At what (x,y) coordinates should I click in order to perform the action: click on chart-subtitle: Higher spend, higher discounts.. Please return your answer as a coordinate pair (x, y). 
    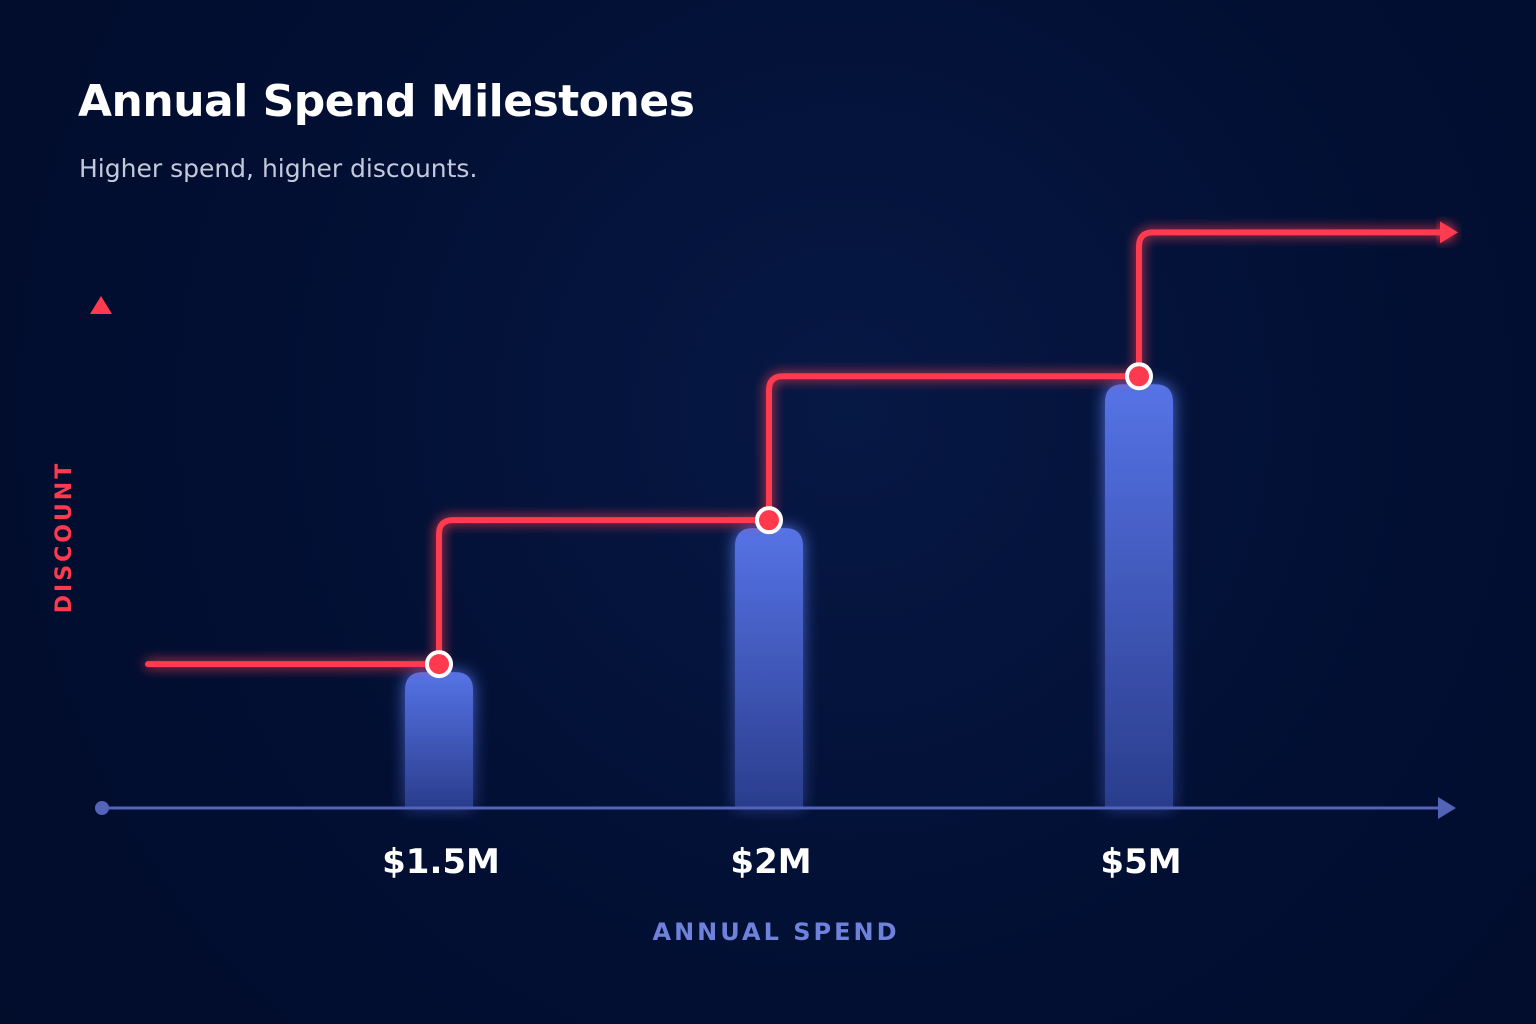
    Looking at the image, I should click on (278, 168).